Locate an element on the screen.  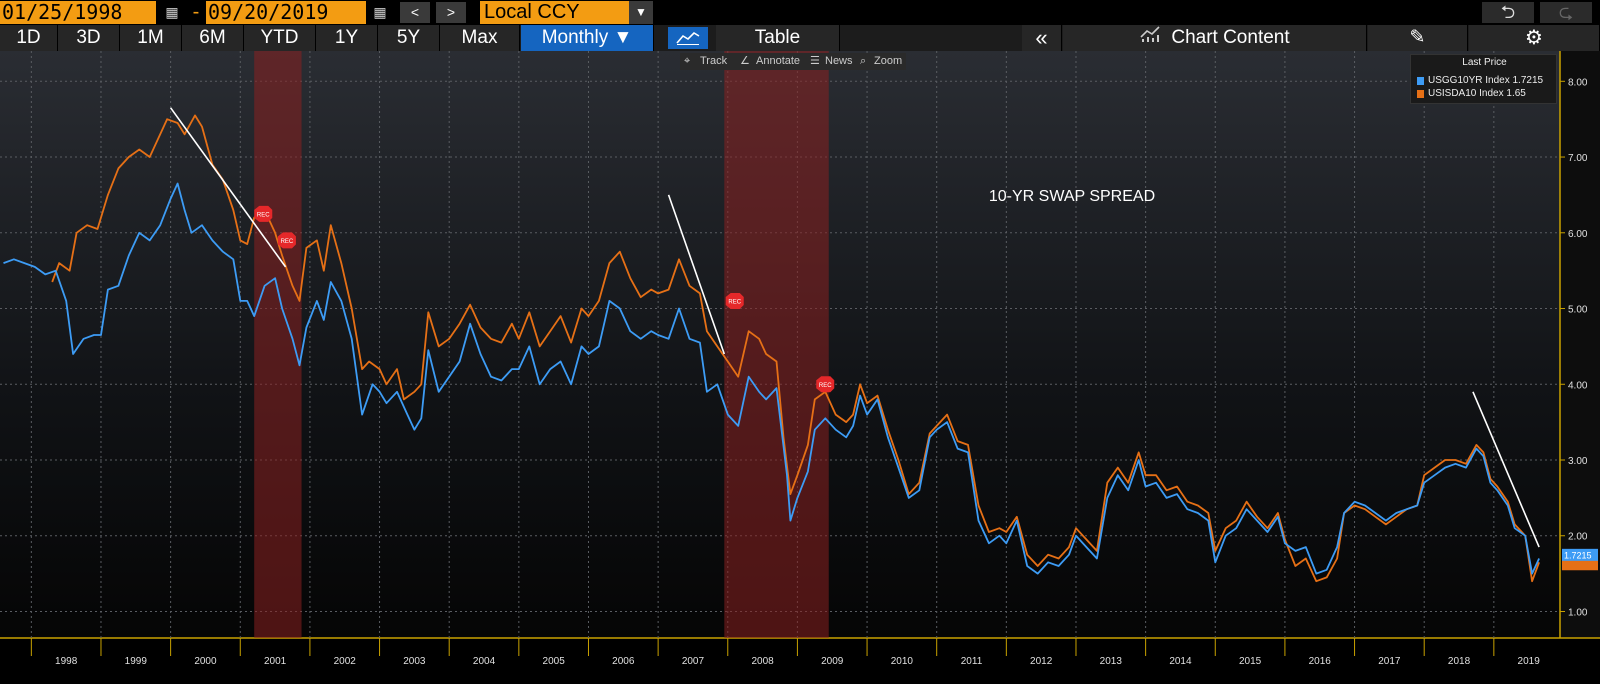
tab-max: Max is located at coordinates (480, 38).